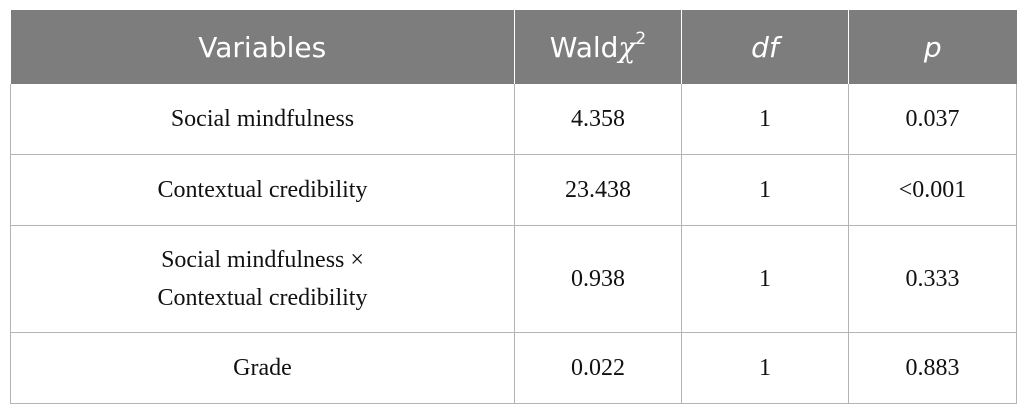 Image resolution: width=1025 pixels, height=412 pixels. Describe the element at coordinates (627, 47) in the screenshot. I see `header-chi-symbol: χ` at that location.